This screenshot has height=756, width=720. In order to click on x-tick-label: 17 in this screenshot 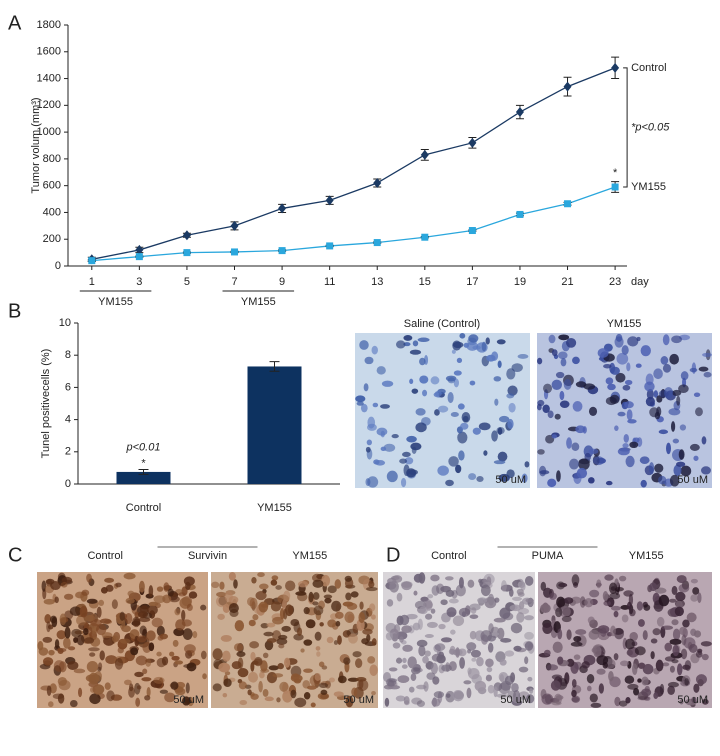, I will do `click(472, 282)`.